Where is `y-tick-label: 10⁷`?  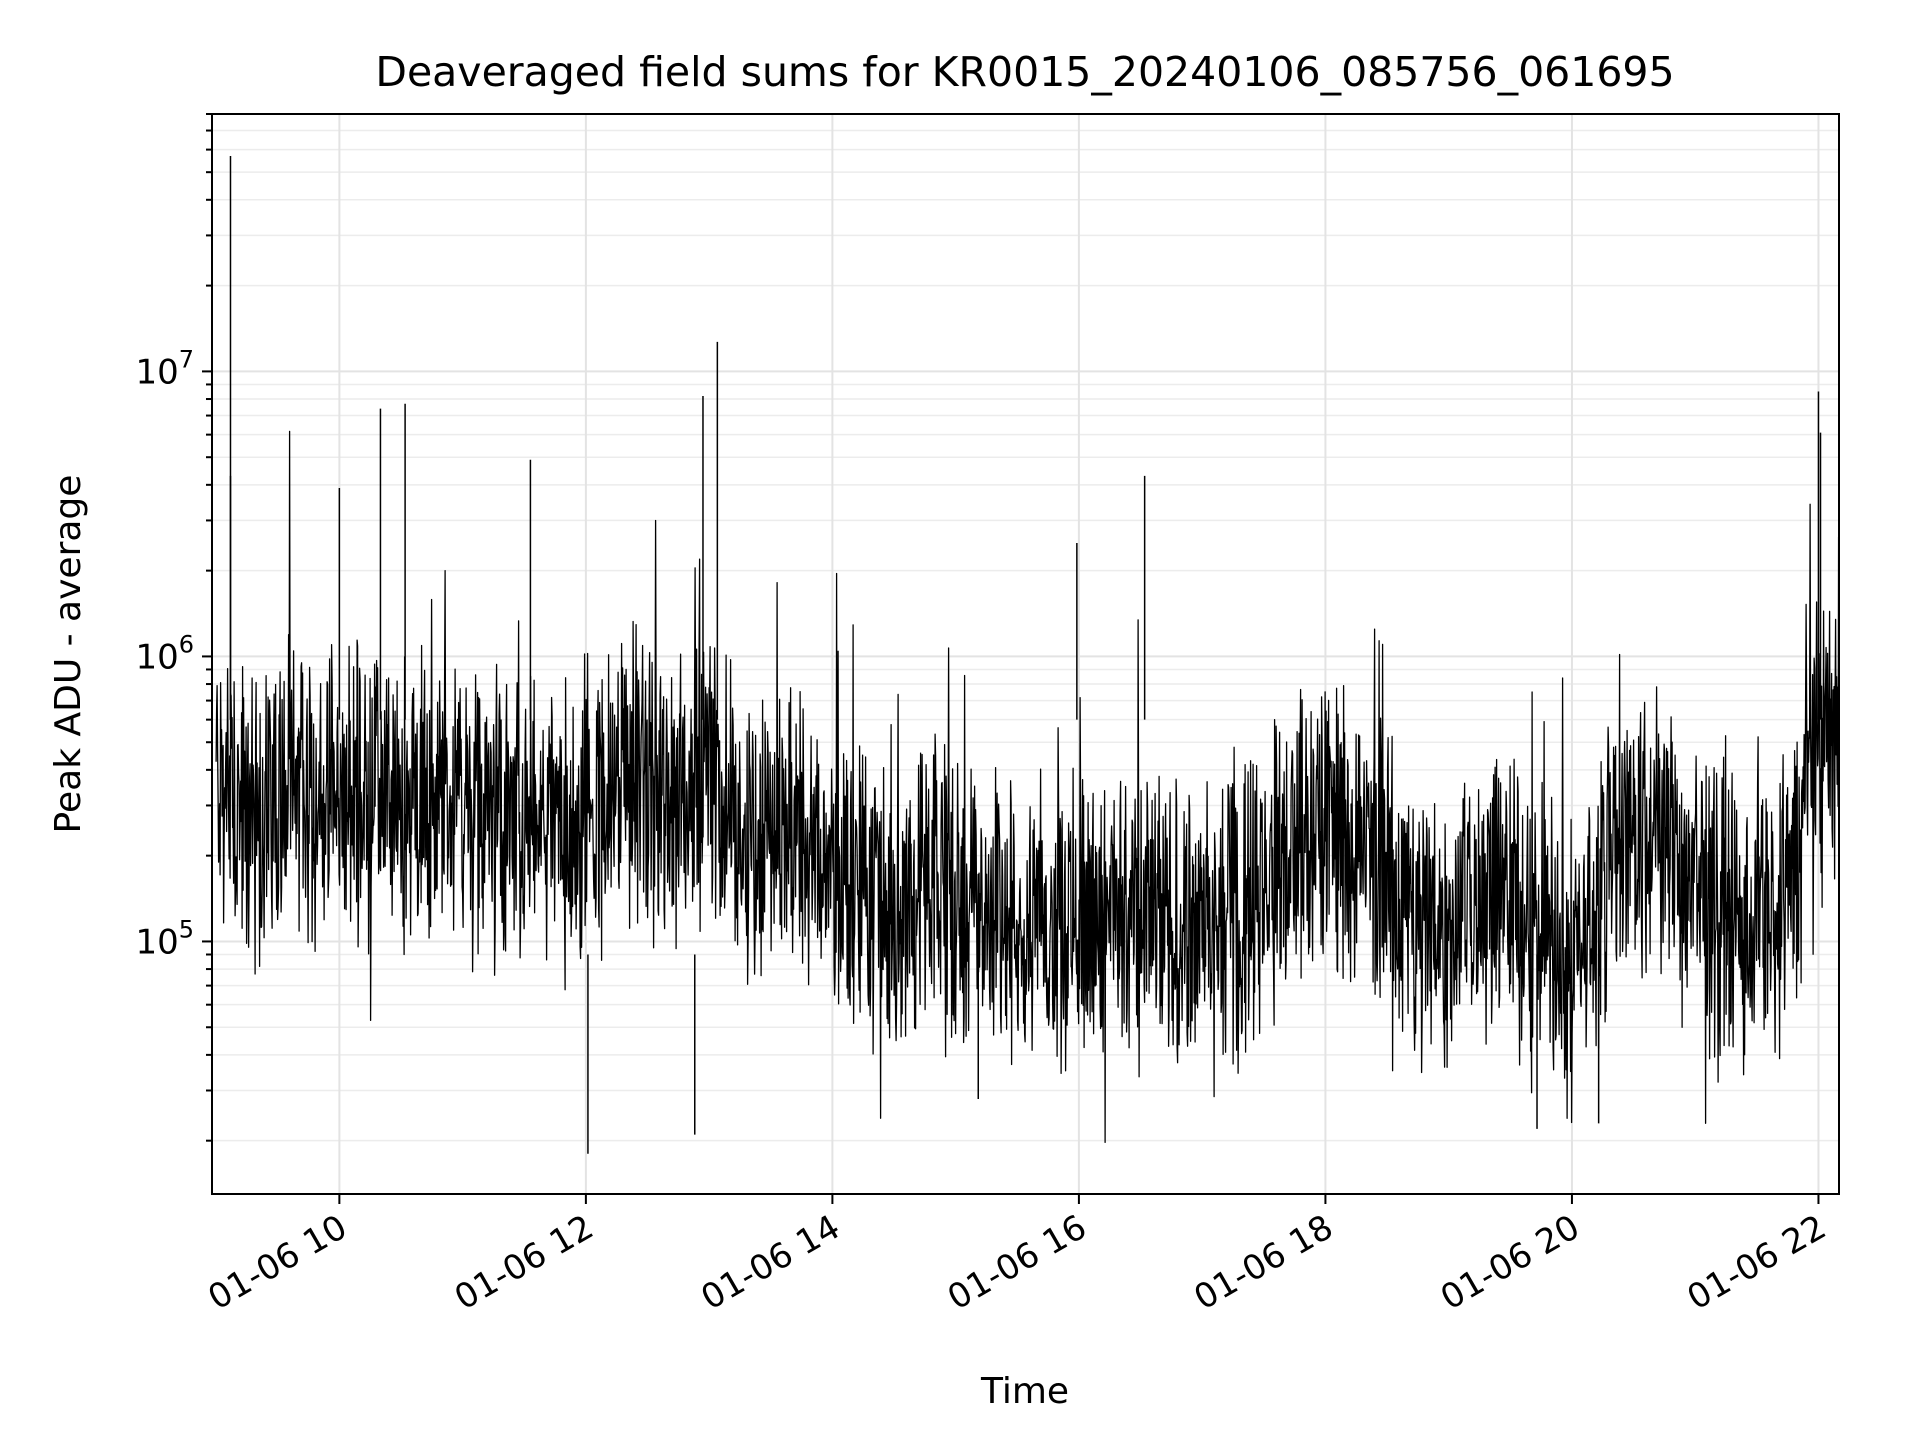 y-tick-label: 10⁷ is located at coordinates (164, 368).